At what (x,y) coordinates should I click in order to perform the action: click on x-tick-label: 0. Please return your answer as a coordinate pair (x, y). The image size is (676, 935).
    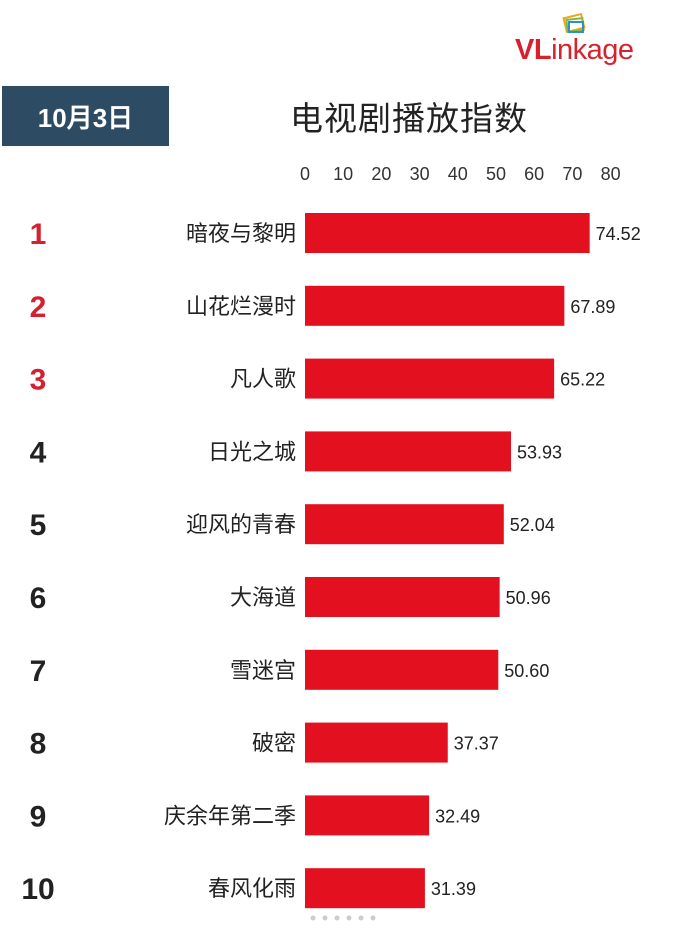
    Looking at the image, I should click on (305, 174).